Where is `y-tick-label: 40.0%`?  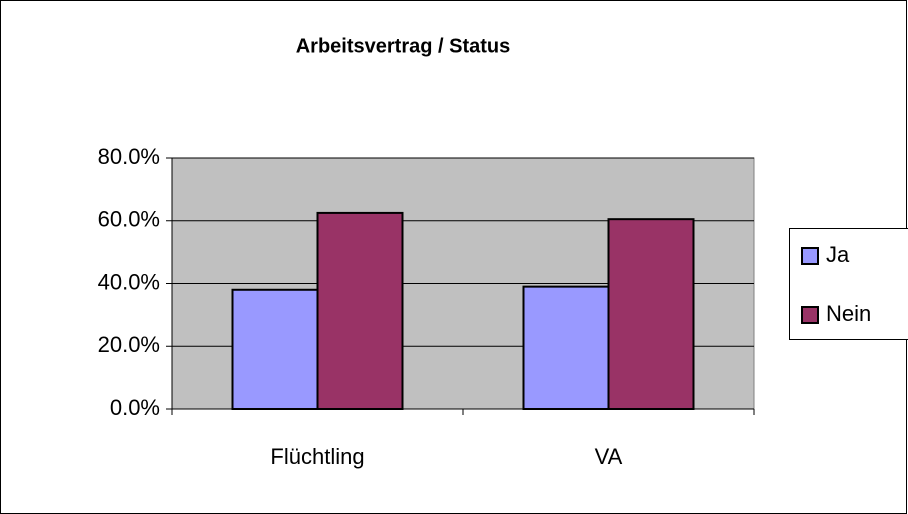
y-tick-label: 40.0% is located at coordinates (129, 281).